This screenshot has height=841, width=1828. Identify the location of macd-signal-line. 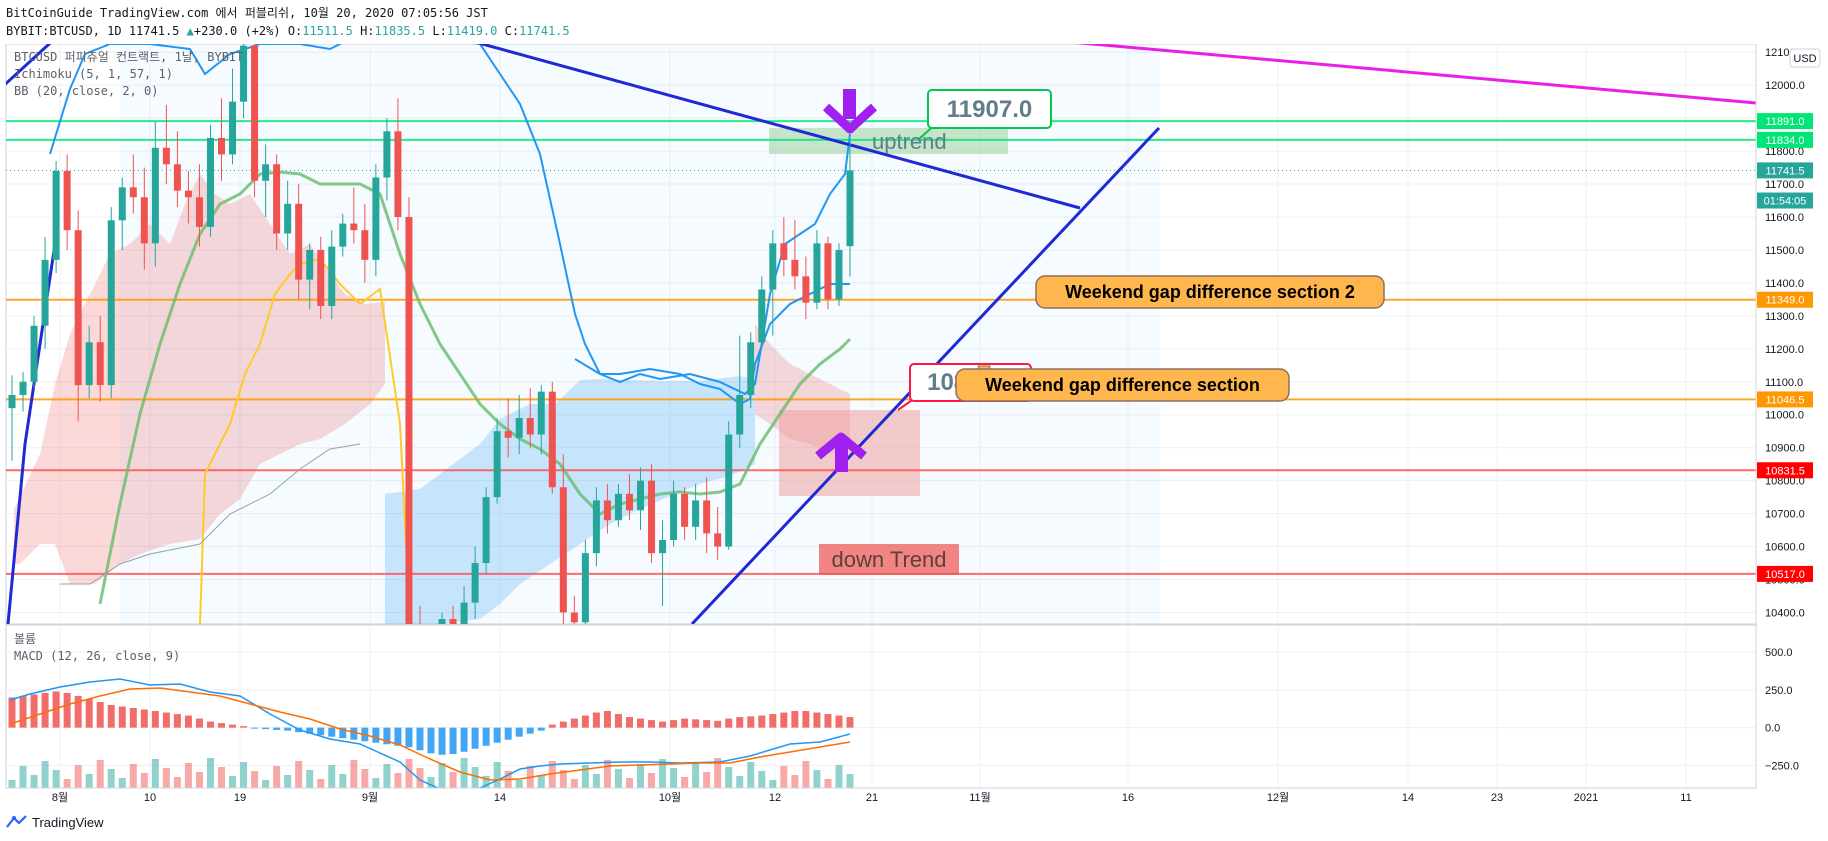
(430, 734).